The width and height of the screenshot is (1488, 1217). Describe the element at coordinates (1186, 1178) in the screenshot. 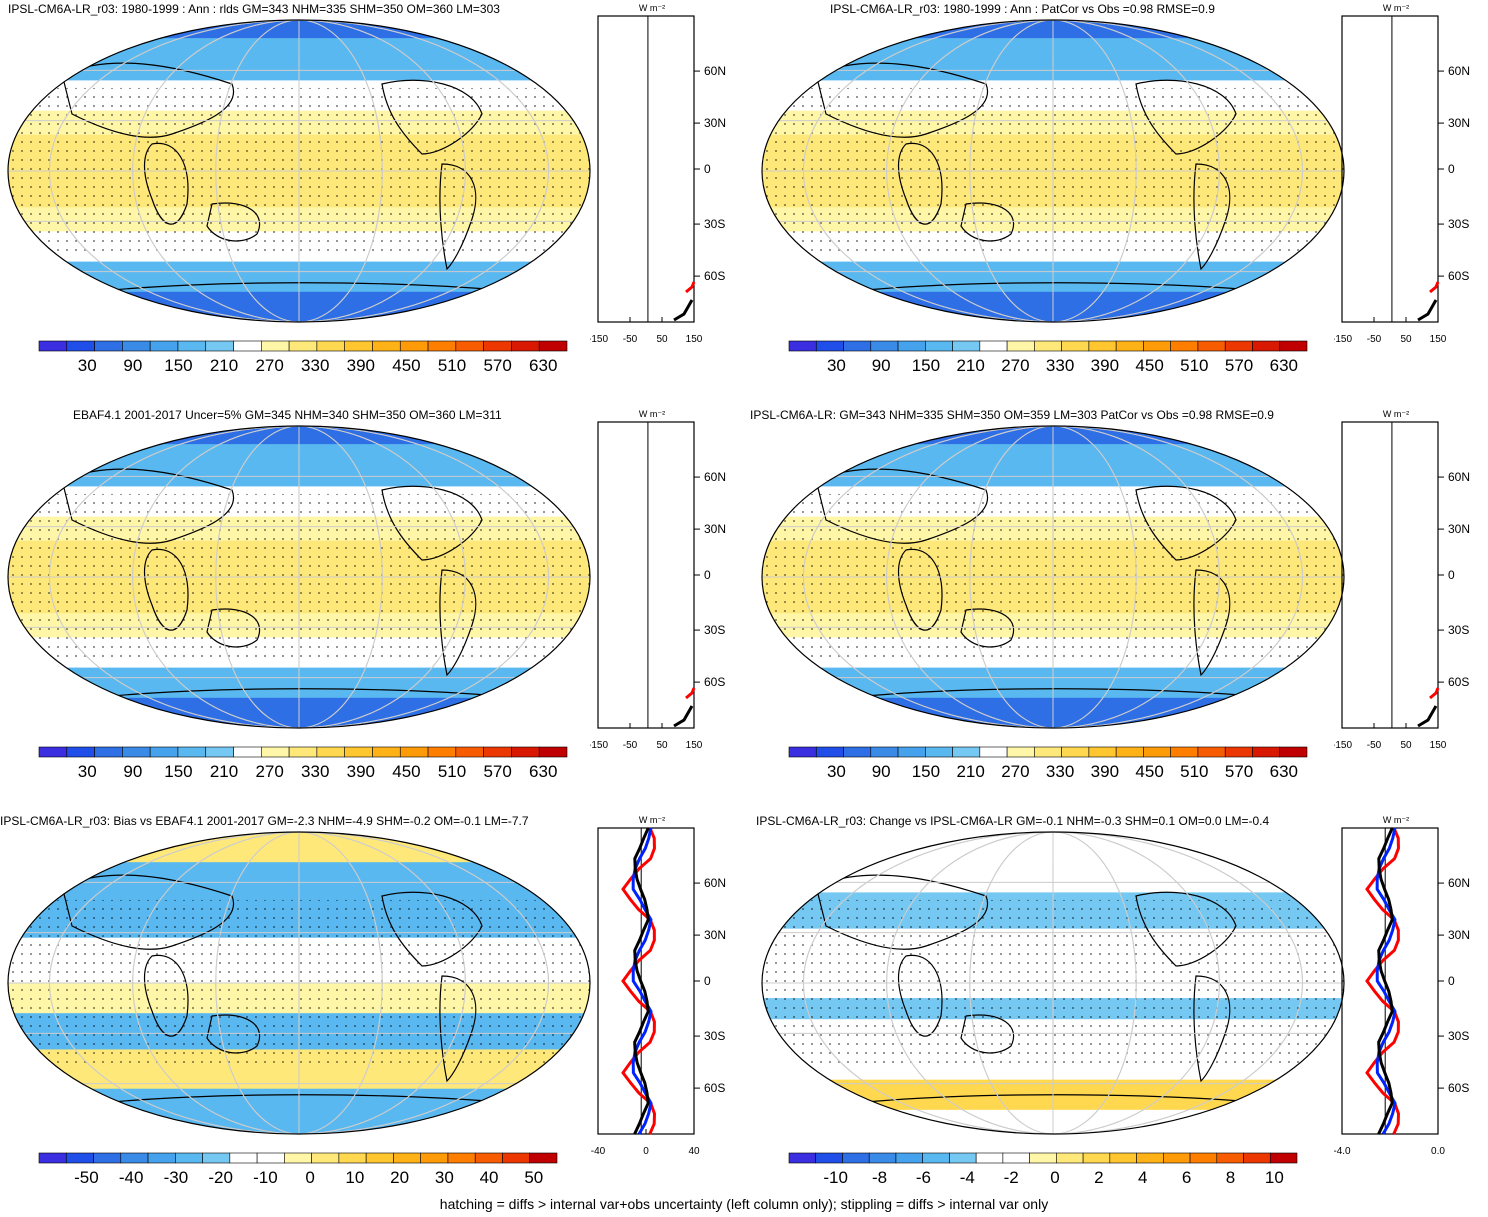

I see `colorbar-tick-label: 6` at that location.